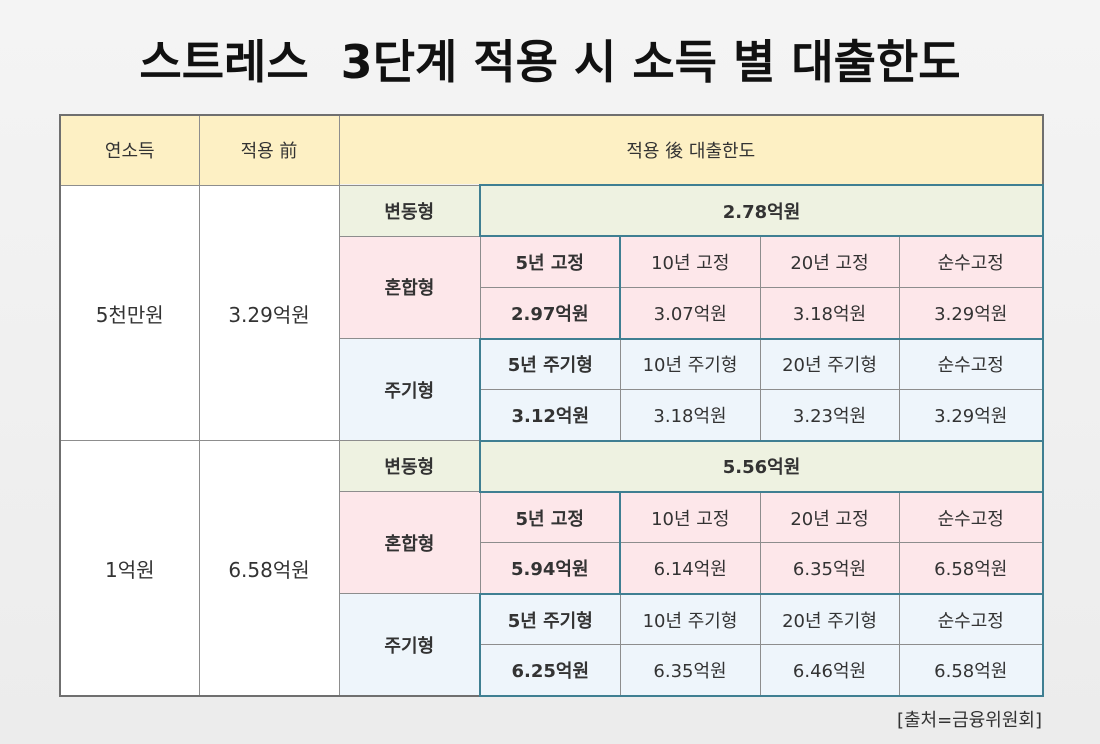  What do you see at coordinates (550, 62) in the screenshot?
I see `page-title: 스트레스 3단계 적용 시 소득 별 대출한도` at bounding box center [550, 62].